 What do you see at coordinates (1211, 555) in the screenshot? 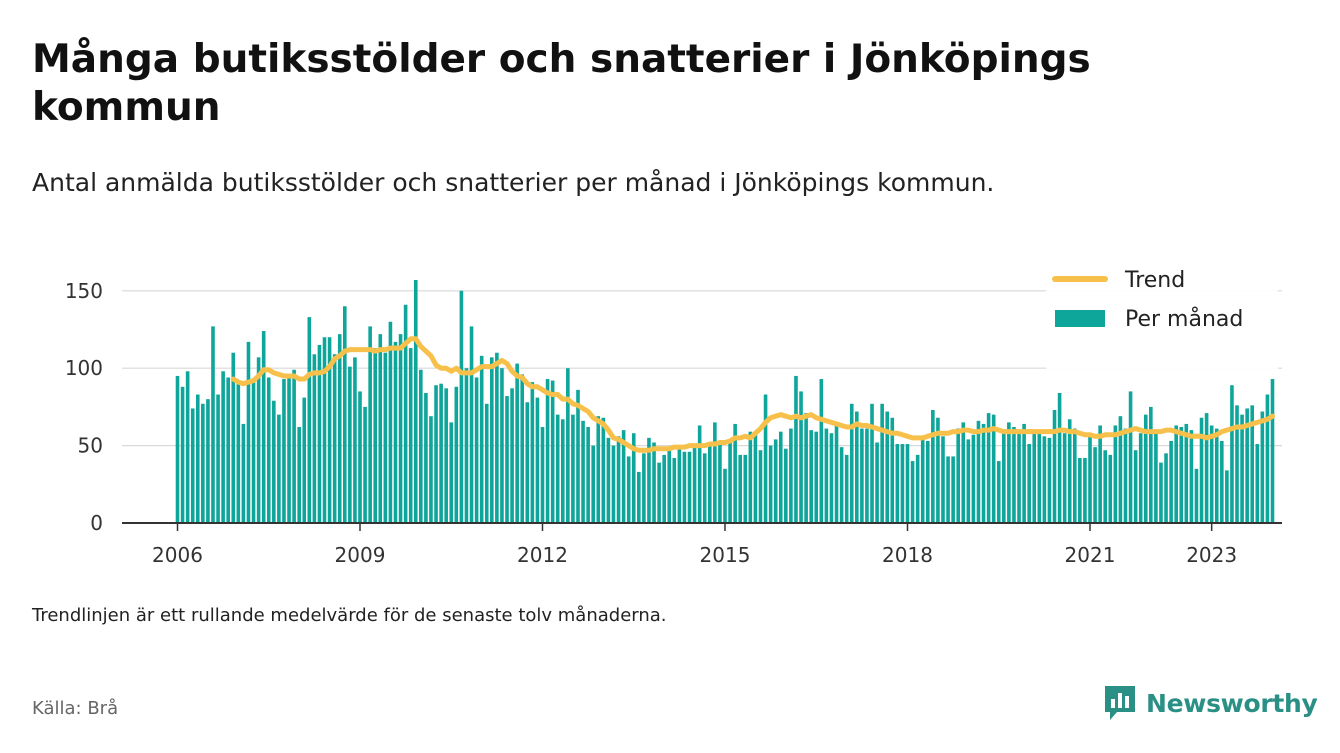
I see `x-tick-label-2023: 2023` at bounding box center [1211, 555].